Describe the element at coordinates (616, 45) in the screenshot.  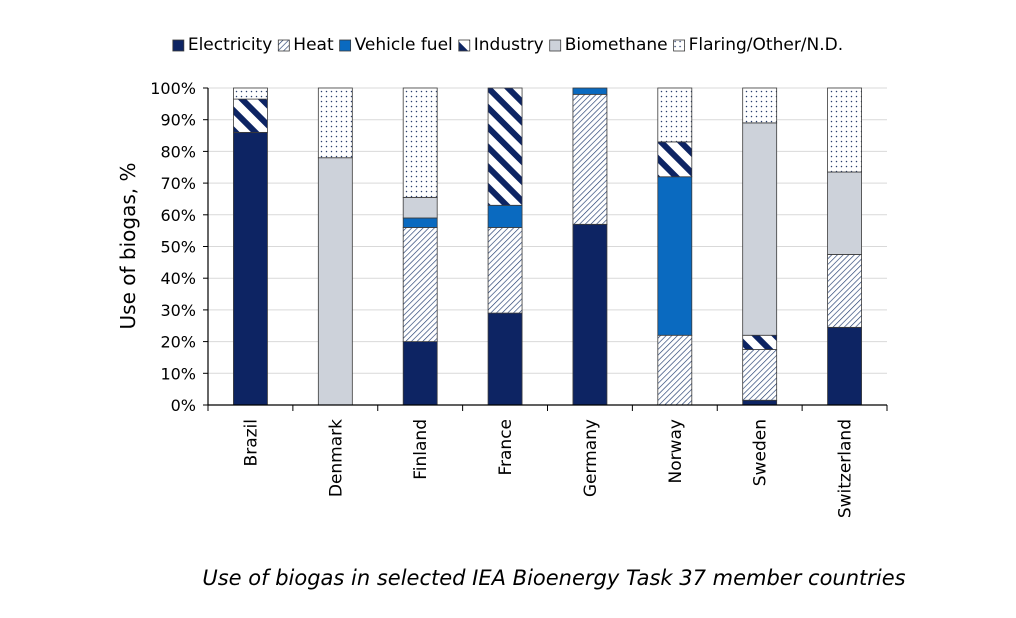
I see `legend-label: Biomethane` at that location.